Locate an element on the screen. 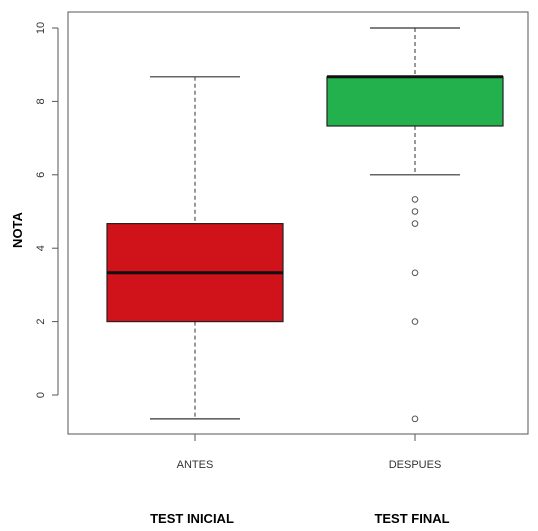 The width and height of the screenshot is (538, 531). iqr-box is located at coordinates (415, 101).